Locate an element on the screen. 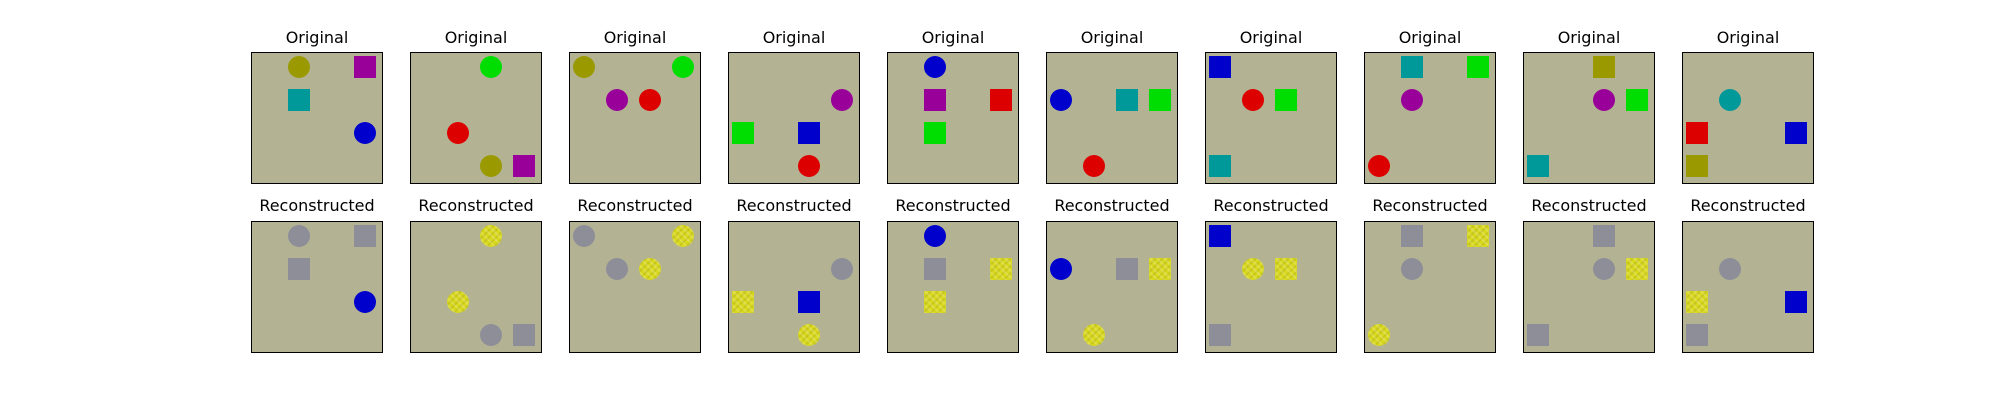 This screenshot has width=2000, height=400. red-square is located at coordinates (1001, 100).